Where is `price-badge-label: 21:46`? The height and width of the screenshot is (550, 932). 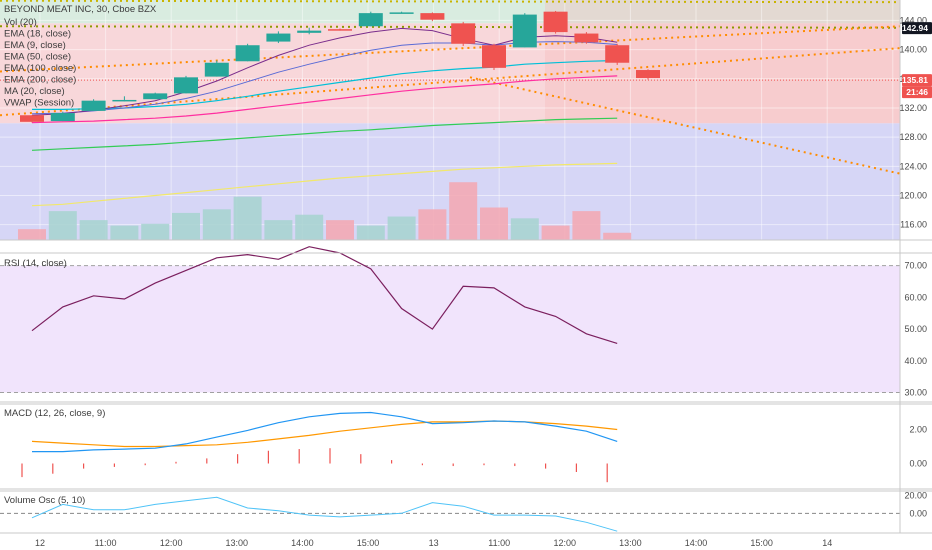
price-badge-label: 21:46 is located at coordinates (917, 92).